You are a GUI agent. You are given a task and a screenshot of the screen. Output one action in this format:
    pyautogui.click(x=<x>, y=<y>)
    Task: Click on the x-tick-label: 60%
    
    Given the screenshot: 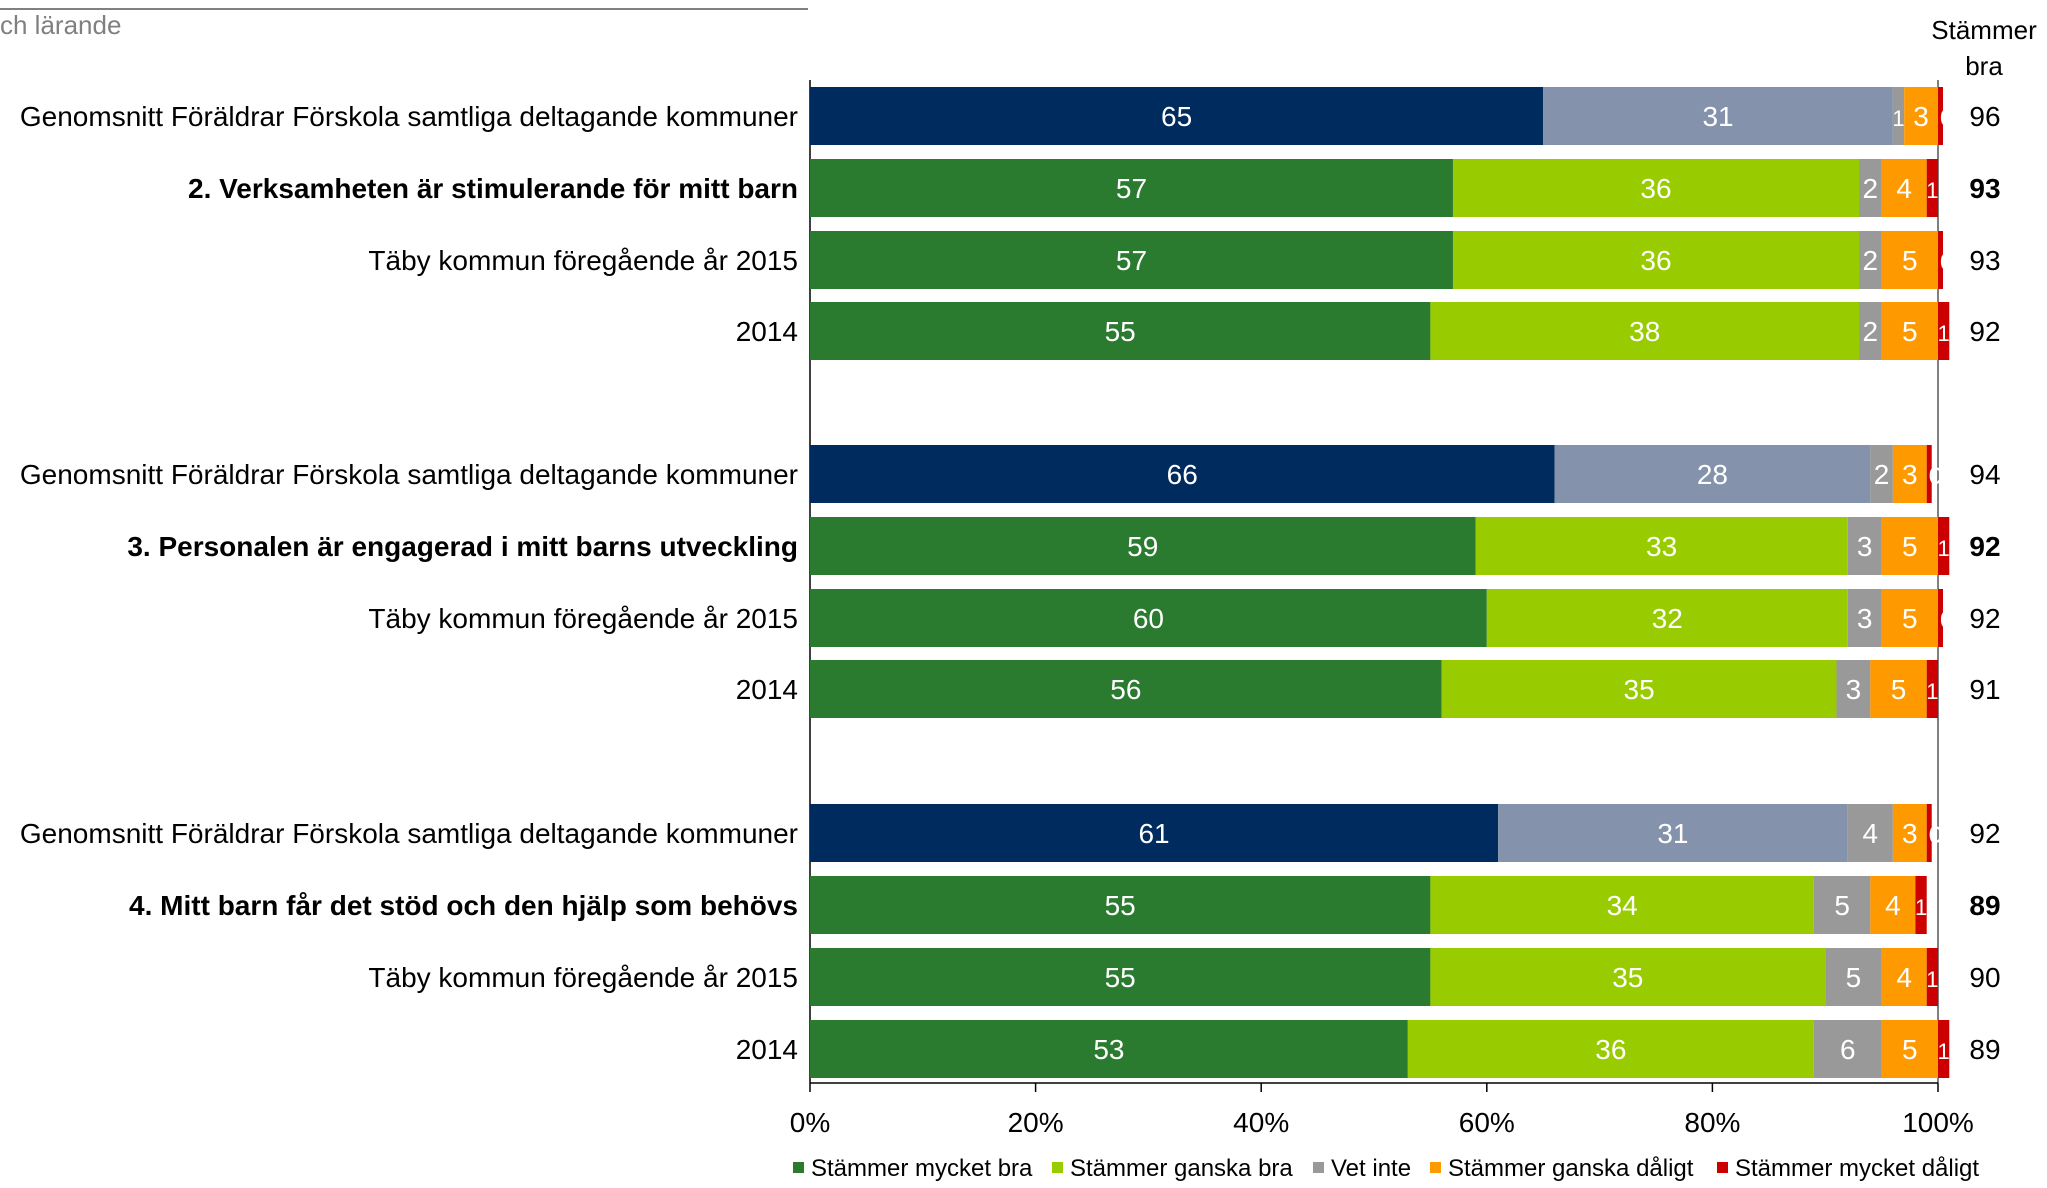 What is the action you would take?
    pyautogui.click(x=1487, y=1122)
    